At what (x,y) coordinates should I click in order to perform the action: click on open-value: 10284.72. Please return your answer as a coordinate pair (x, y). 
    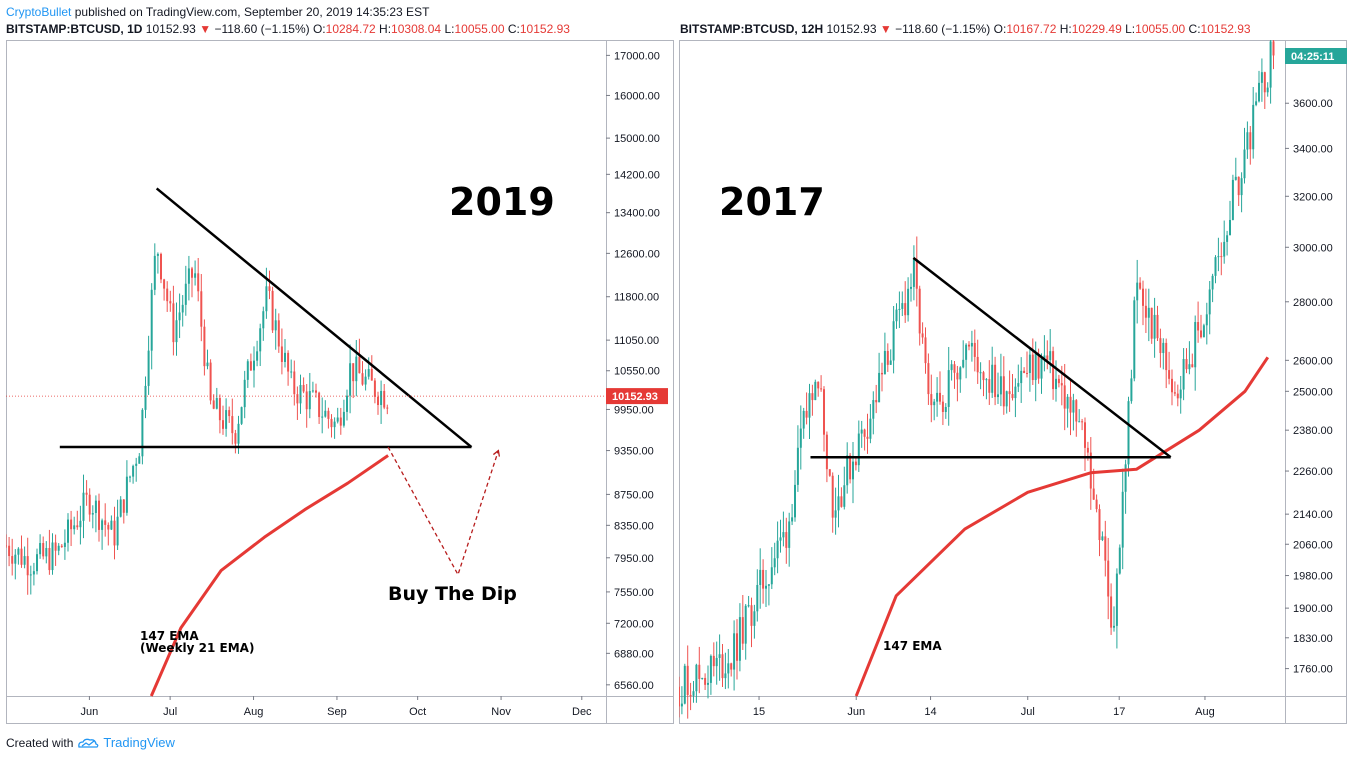
    Looking at the image, I should click on (350, 29).